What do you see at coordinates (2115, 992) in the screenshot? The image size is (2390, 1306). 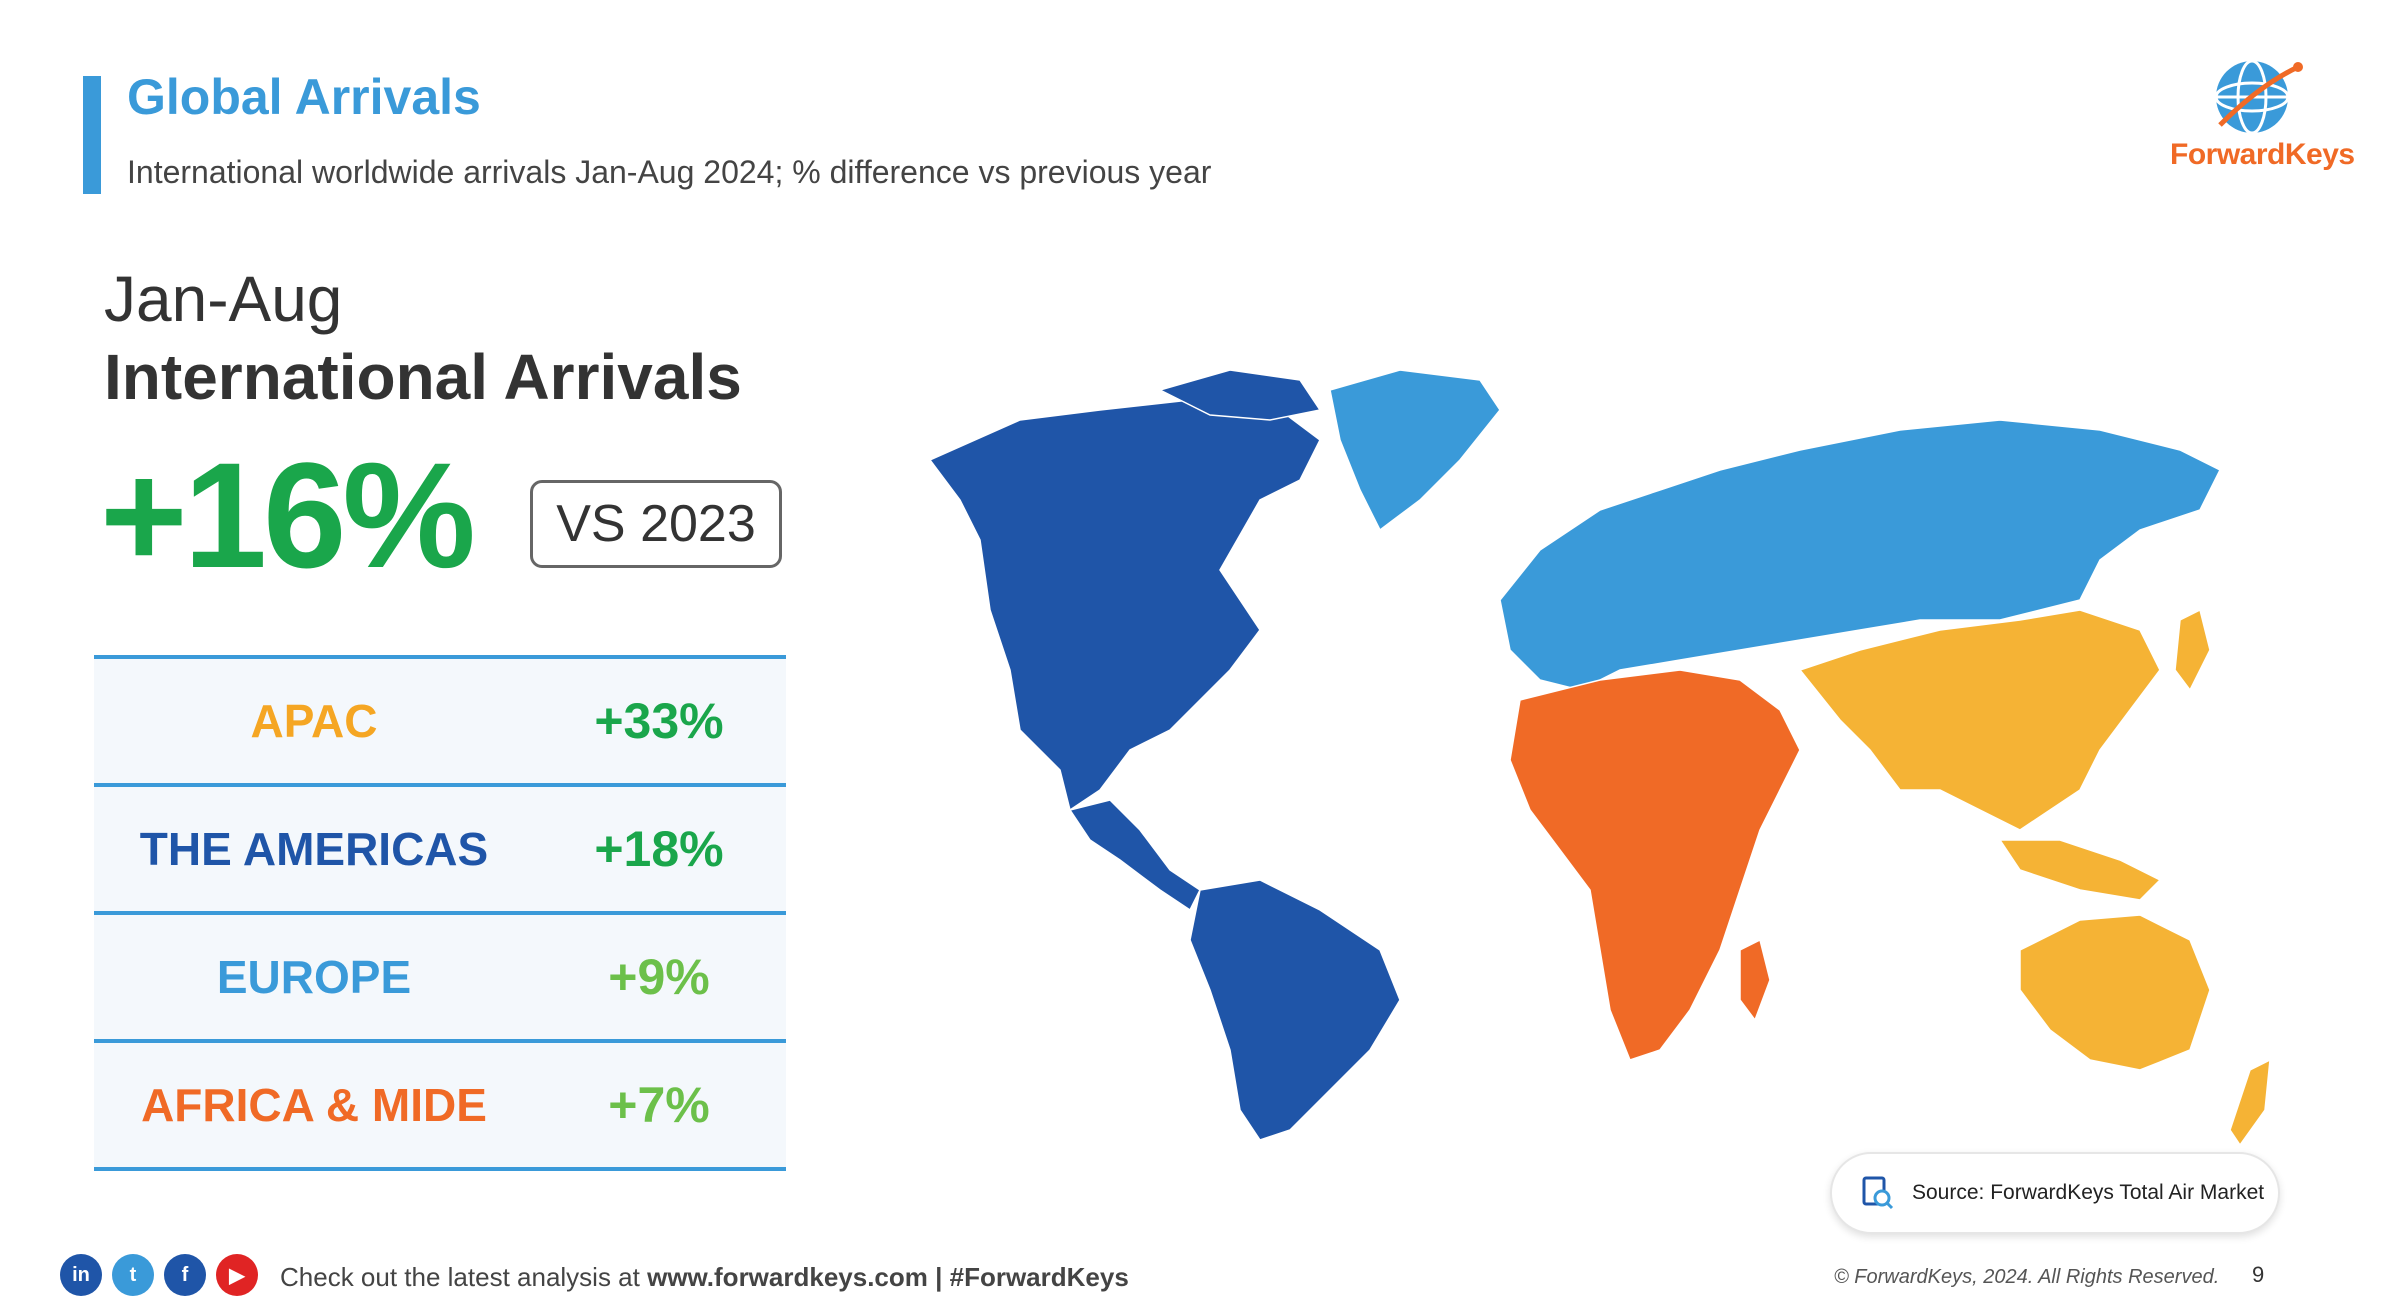 I see `map-region-australia` at bounding box center [2115, 992].